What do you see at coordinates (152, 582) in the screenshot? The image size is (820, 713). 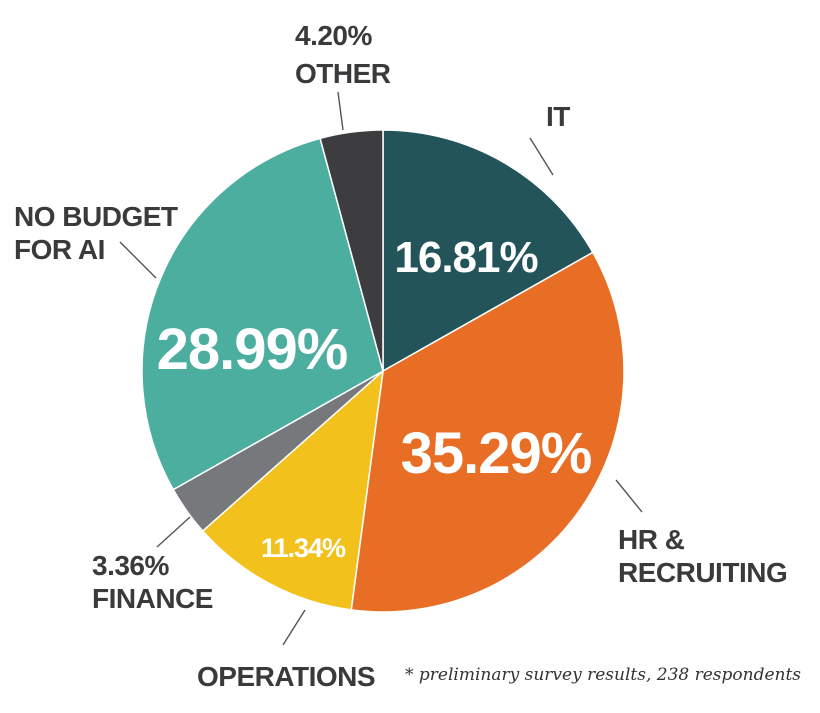 I see `label-finance: 3.36% FINANCE` at bounding box center [152, 582].